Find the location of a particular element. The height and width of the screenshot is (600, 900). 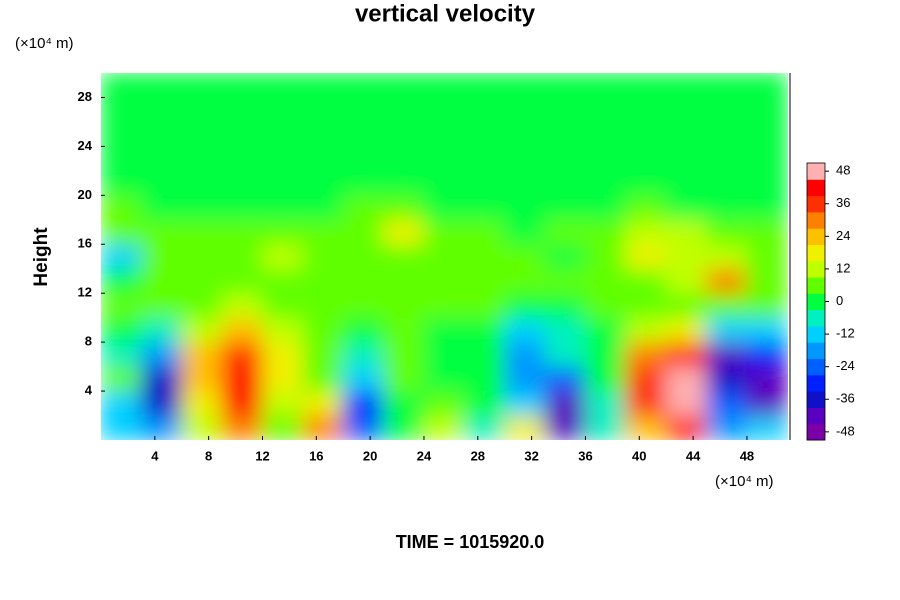

y-unit: (×10⁴ m) is located at coordinates (44, 43).